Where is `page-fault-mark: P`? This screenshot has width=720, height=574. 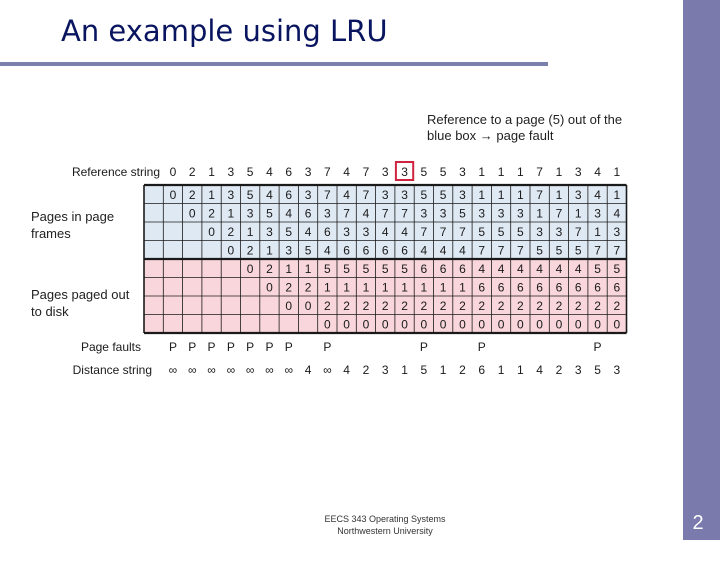
page-fault-mark: P is located at coordinates (173, 347).